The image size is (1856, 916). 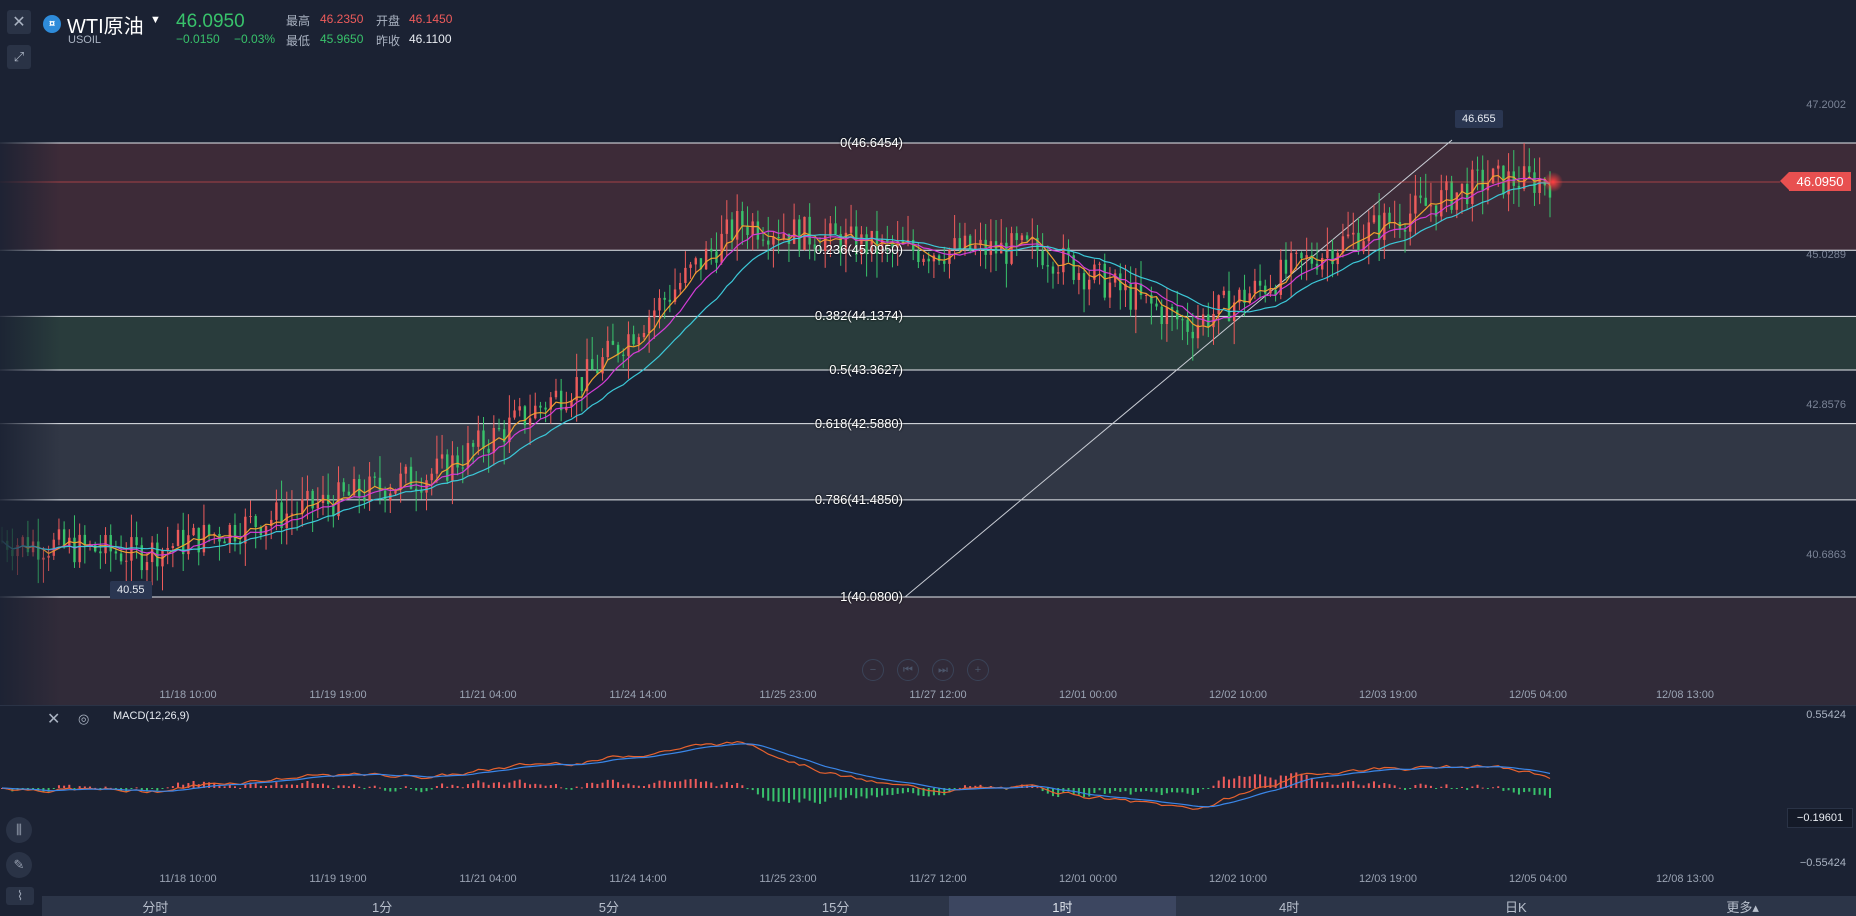 What do you see at coordinates (908, 670) in the screenshot?
I see `step-back-button: ⏮` at bounding box center [908, 670].